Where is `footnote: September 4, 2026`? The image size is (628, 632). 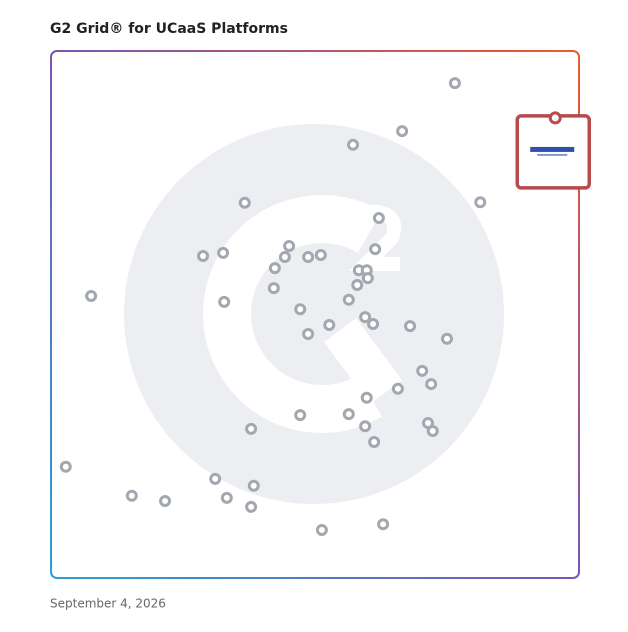 footnote: September 4, 2026 is located at coordinates (108, 604).